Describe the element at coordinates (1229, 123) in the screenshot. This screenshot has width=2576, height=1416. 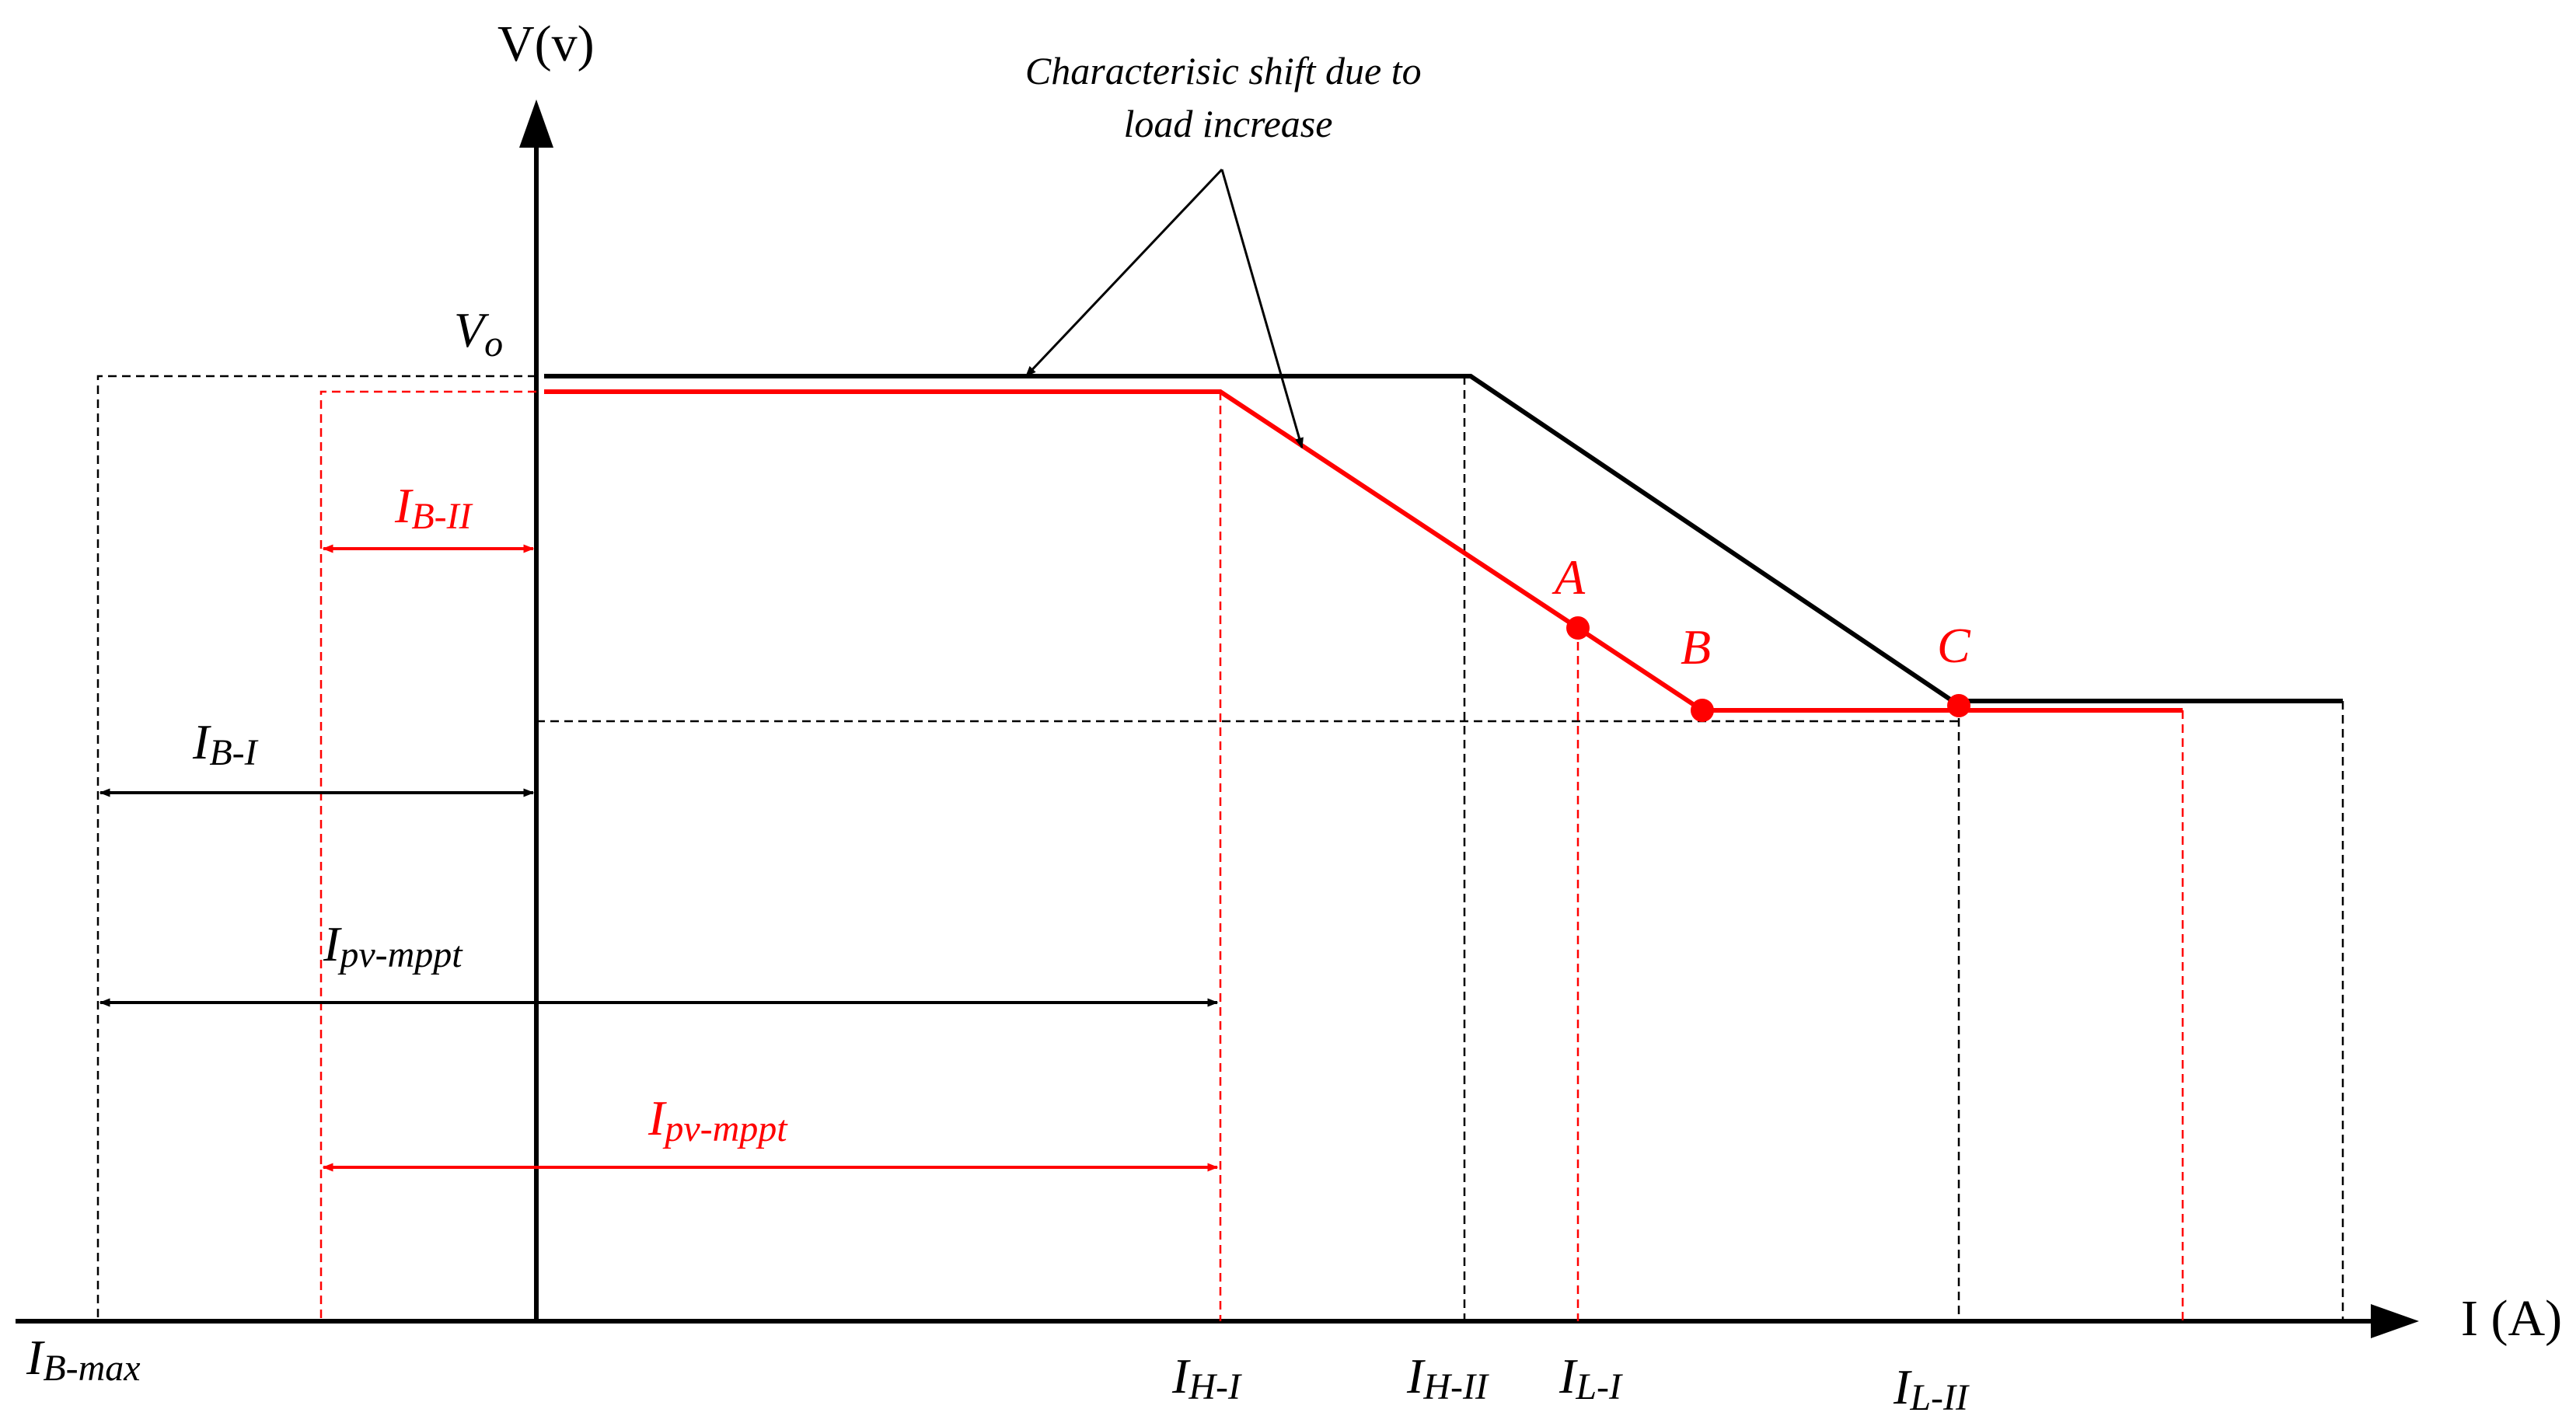
I see `annotation-line-2: load increase` at that location.